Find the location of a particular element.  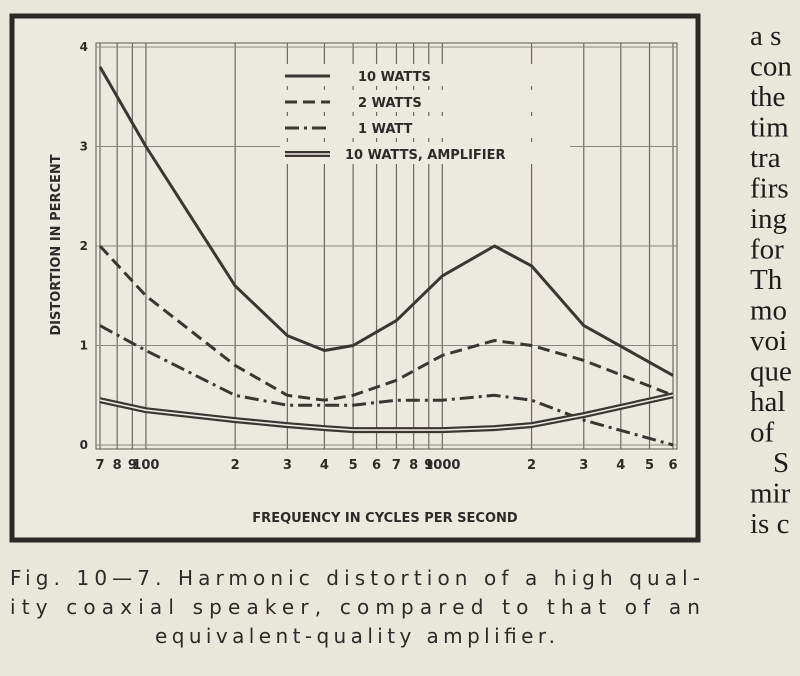

series-line is located at coordinates (386, 385).